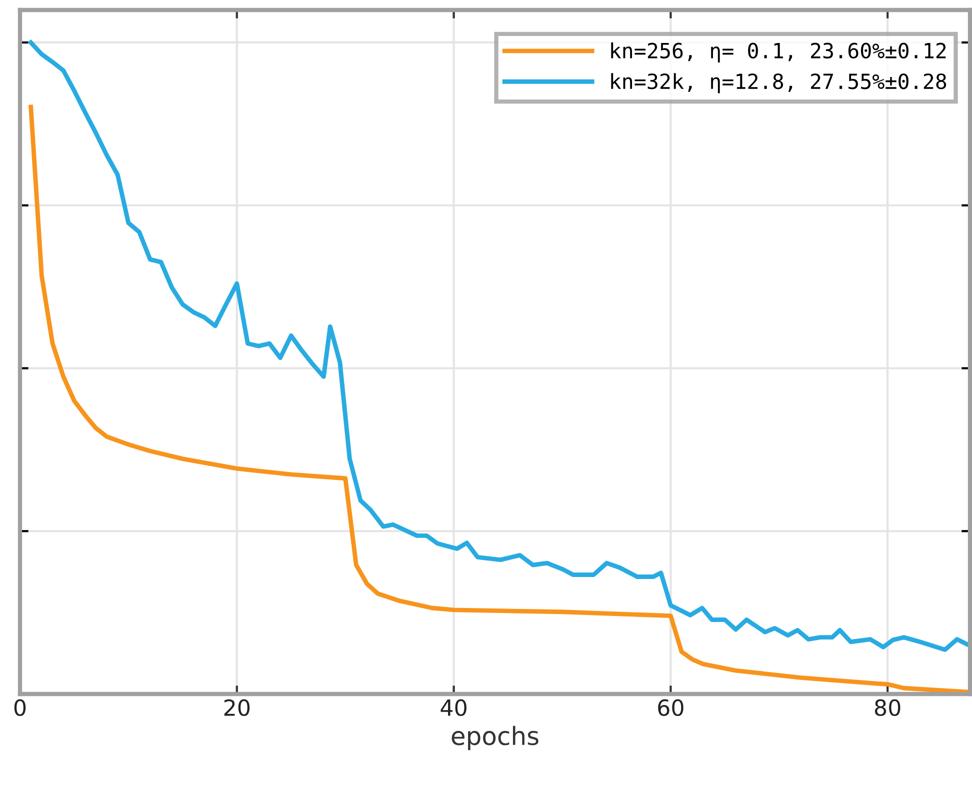 The width and height of the screenshot is (972, 810). What do you see at coordinates (778, 52) in the screenshot?
I see `legend-label: kn=256, η= 0.1, 23.60%±0.12` at bounding box center [778, 52].